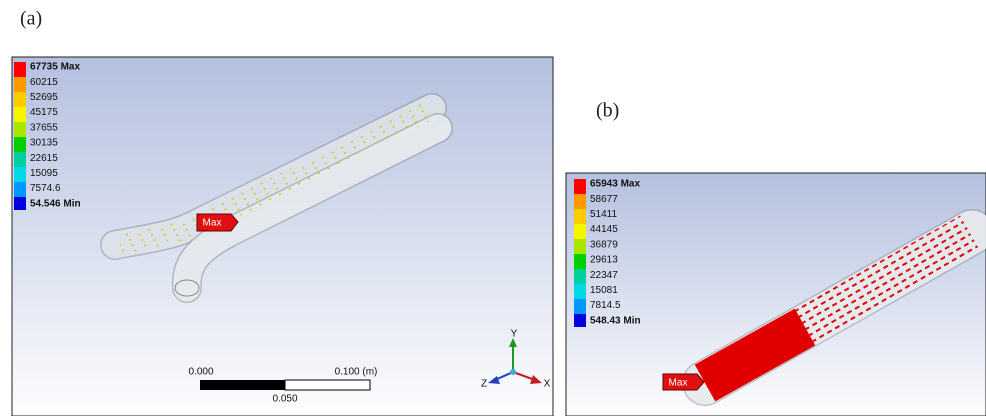 The height and width of the screenshot is (416, 986). Describe the element at coordinates (187, 288) in the screenshot. I see `pipe-end` at that location.